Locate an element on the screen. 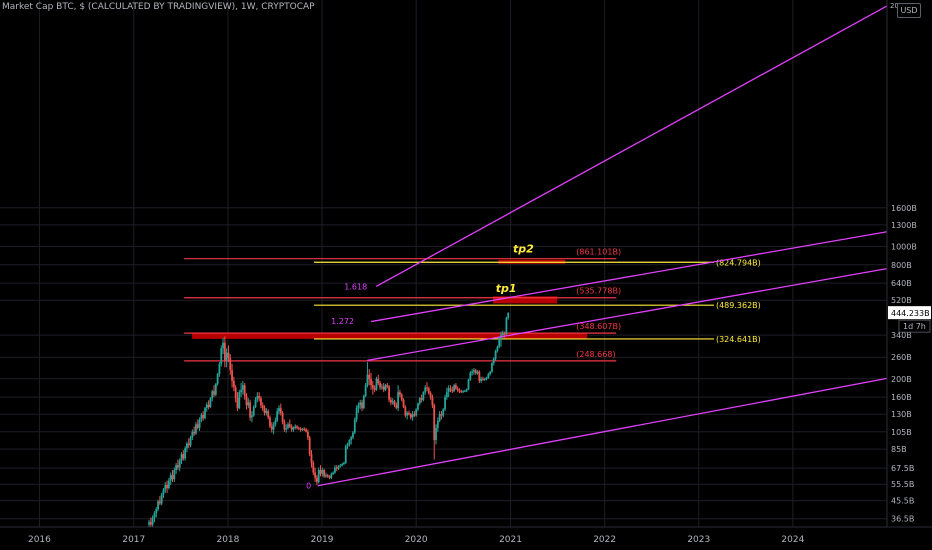  last-price-label: 444.233B is located at coordinates (910, 313).